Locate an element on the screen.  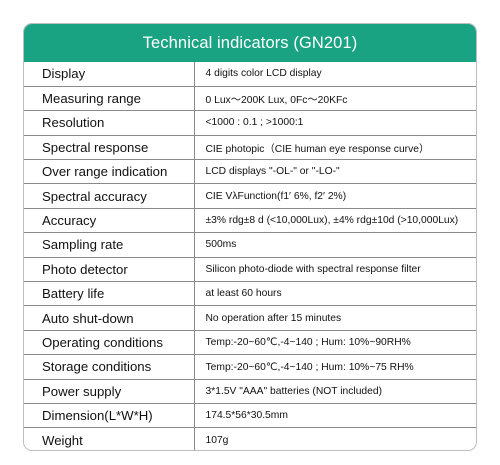
spec-label: Auto shut-down is located at coordinates (109, 318).